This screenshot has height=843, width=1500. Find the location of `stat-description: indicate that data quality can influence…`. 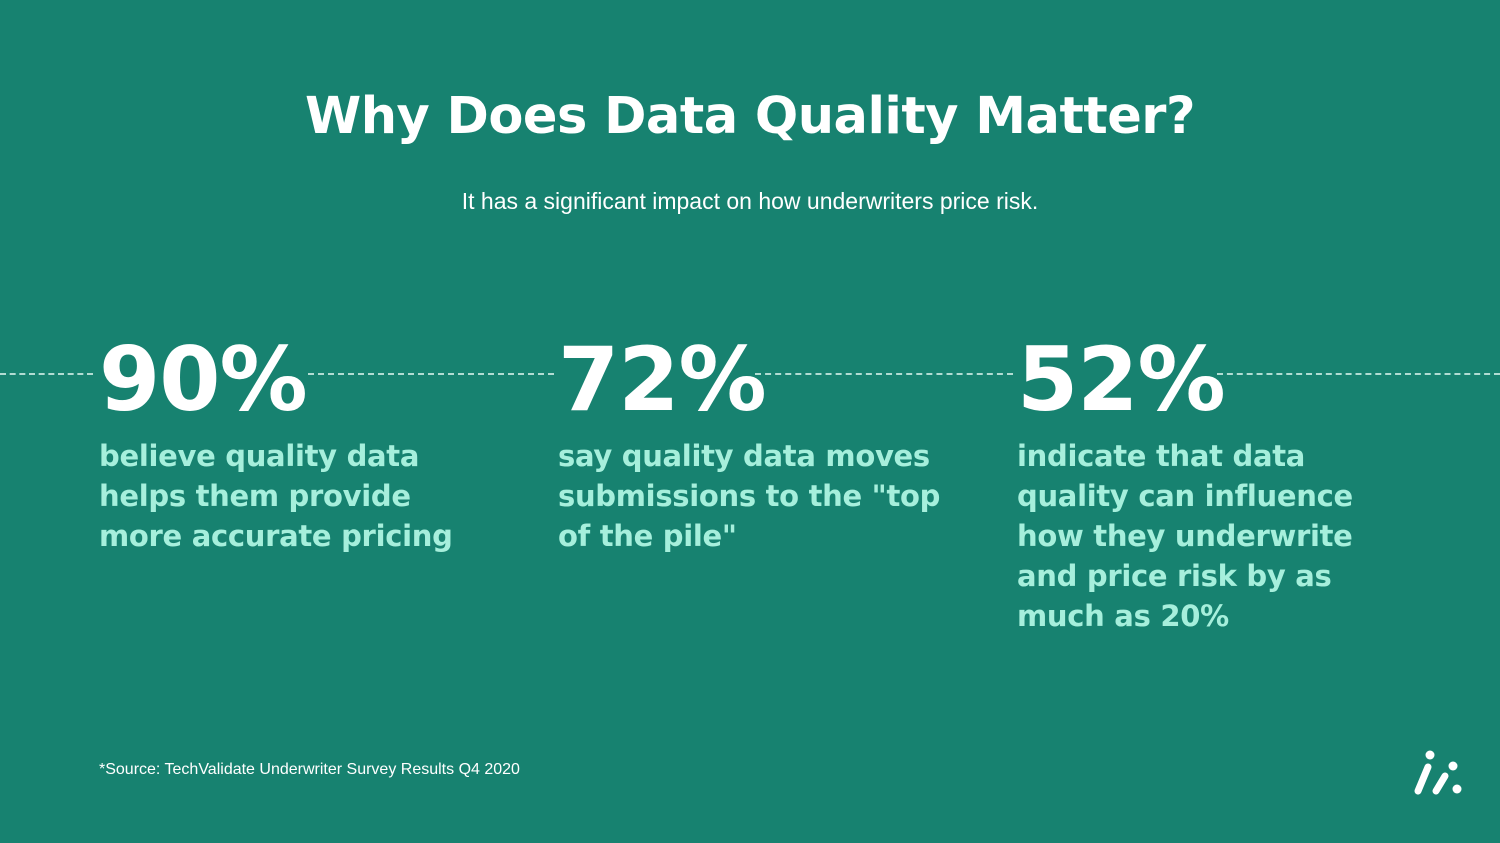

stat-description: indicate that data quality can influence… is located at coordinates (1185, 536).